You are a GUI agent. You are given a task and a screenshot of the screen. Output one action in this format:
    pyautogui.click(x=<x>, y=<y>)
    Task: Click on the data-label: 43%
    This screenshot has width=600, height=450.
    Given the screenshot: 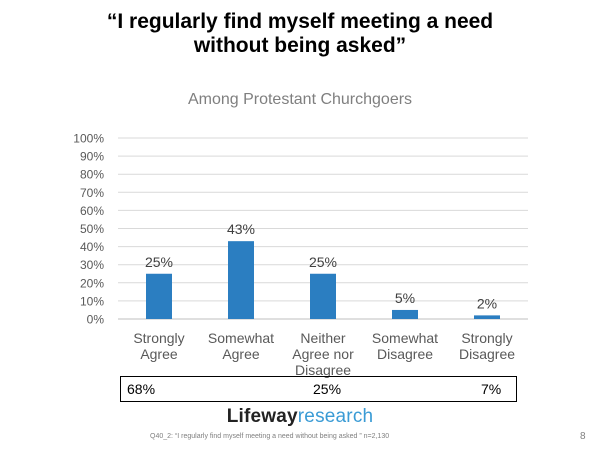 What is the action you would take?
    pyautogui.click(x=241, y=229)
    